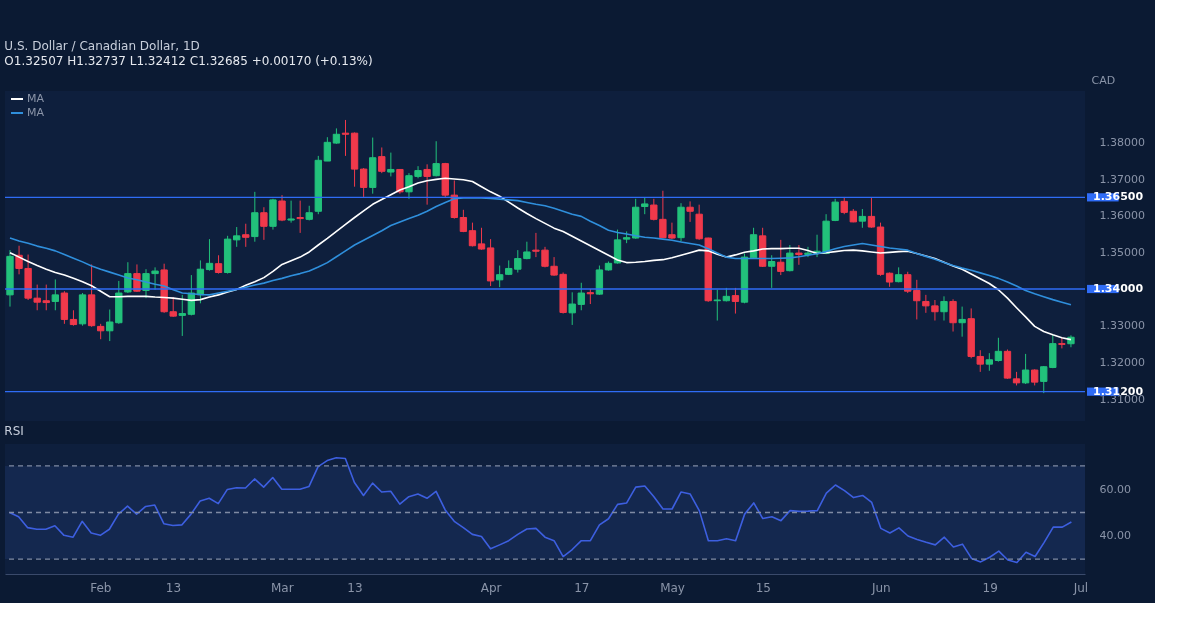  Describe the element at coordinates (101, 587) in the screenshot. I see `x-tick-label: Feb` at that location.